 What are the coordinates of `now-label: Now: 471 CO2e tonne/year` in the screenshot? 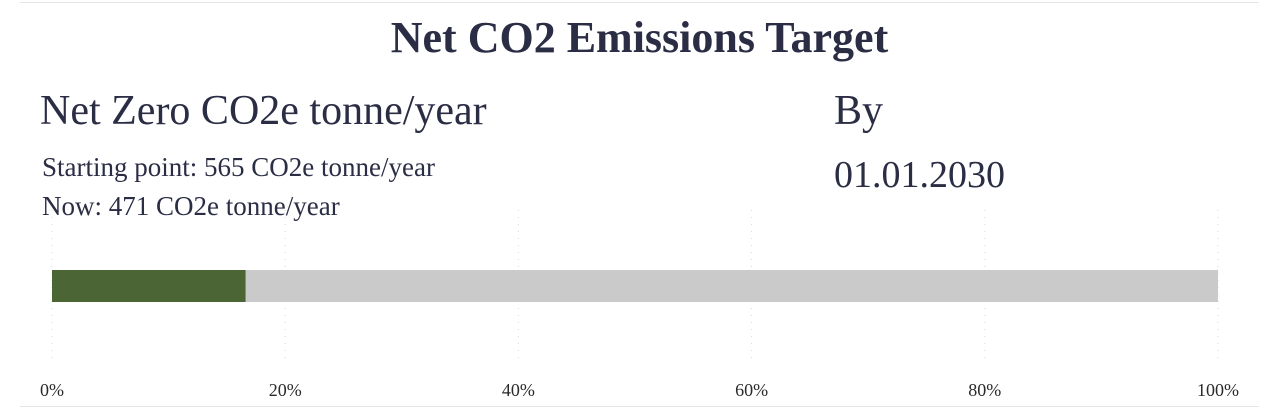 It's located at (191, 206).